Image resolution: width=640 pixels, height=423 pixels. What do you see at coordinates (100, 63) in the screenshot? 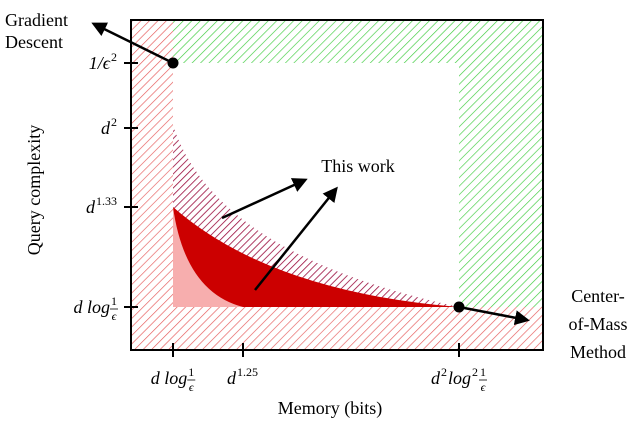
I see `label-text: 1/ϵ` at bounding box center [100, 63].